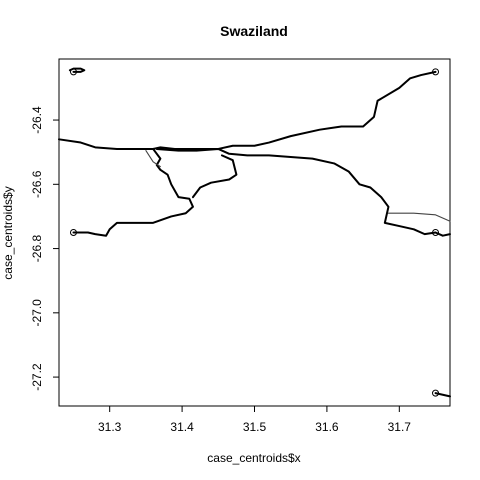 This screenshot has height=480, width=480. I want to click on chart-title: Swaziland, so click(254, 31).